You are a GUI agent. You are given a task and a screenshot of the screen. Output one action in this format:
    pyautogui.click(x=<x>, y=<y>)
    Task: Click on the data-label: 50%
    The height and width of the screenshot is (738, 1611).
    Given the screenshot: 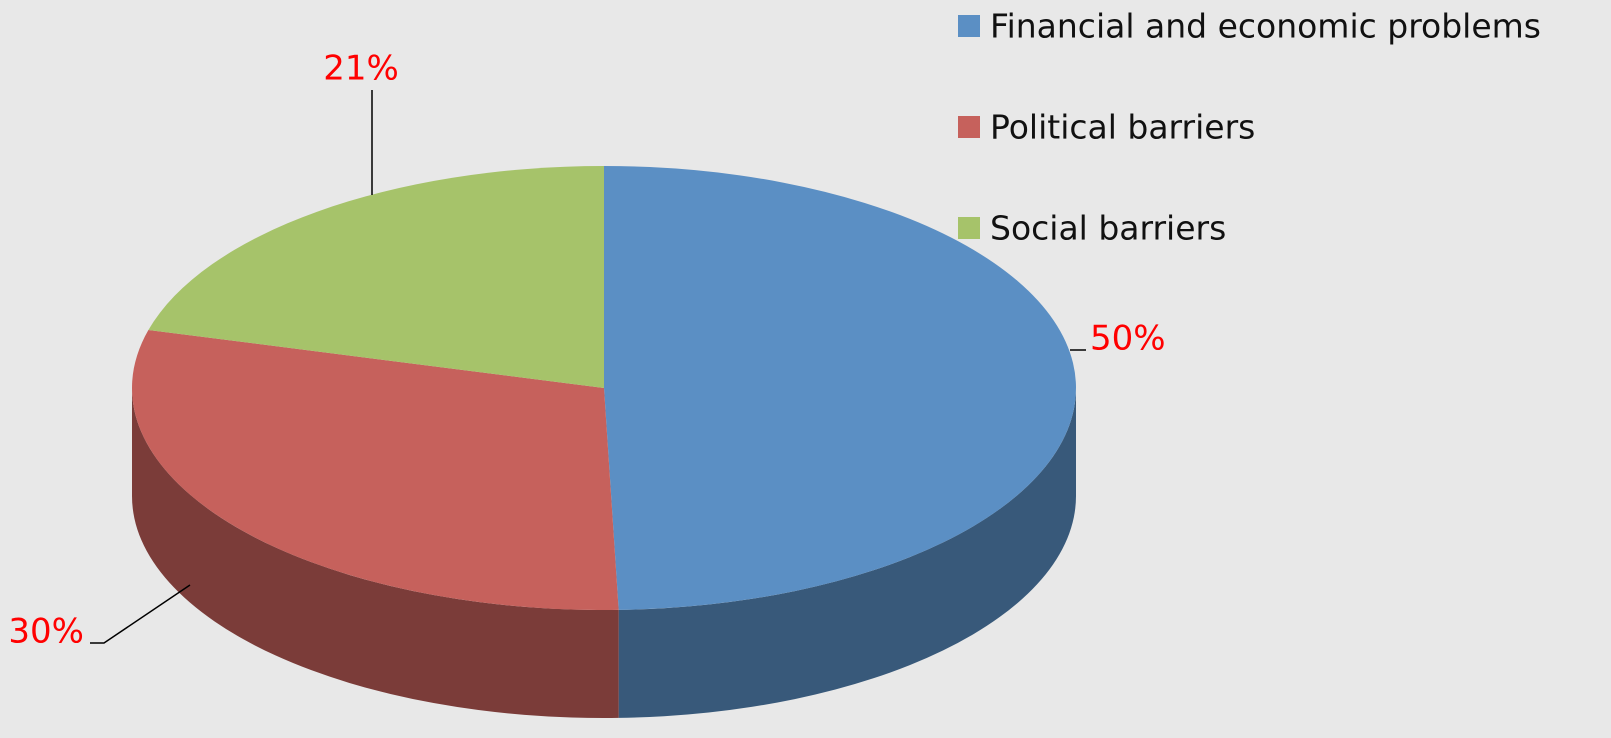 What is the action you would take?
    pyautogui.click(x=1128, y=339)
    